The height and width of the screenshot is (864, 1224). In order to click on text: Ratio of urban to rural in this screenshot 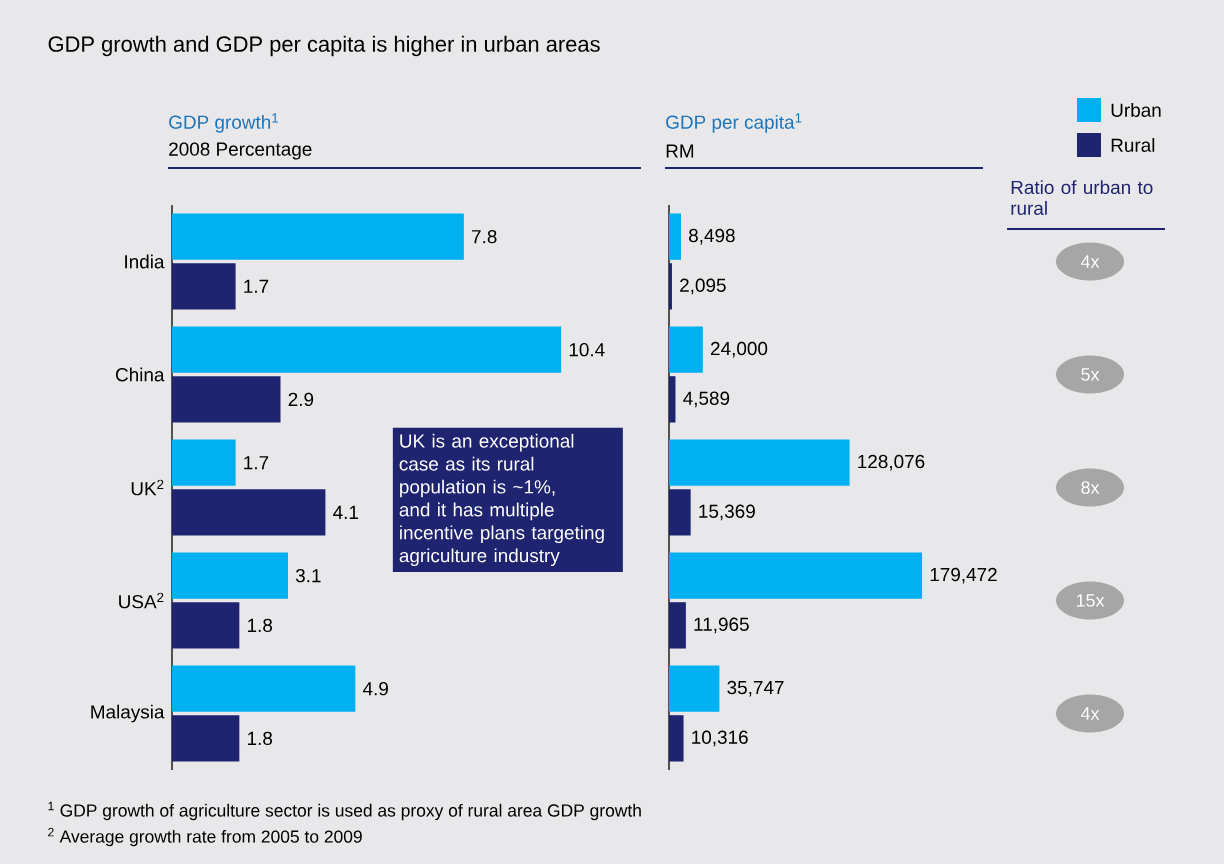, I will do `click(1082, 198)`.